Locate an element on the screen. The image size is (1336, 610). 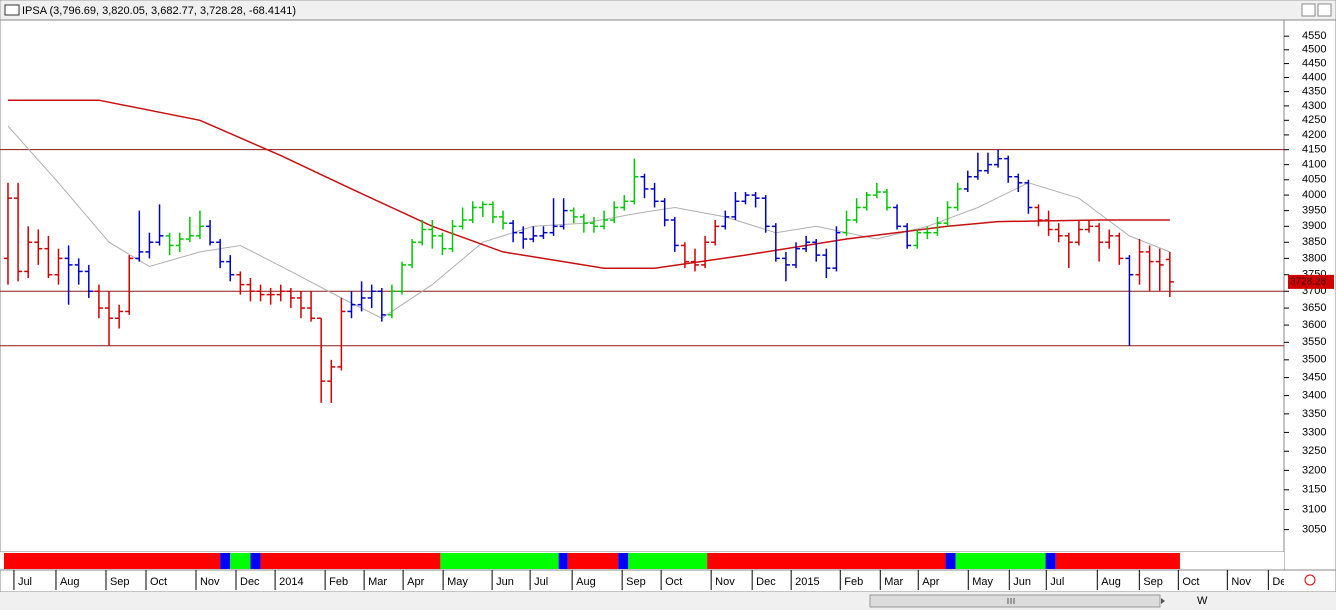
y-tick-label: 3200 is located at coordinates (1314, 470).